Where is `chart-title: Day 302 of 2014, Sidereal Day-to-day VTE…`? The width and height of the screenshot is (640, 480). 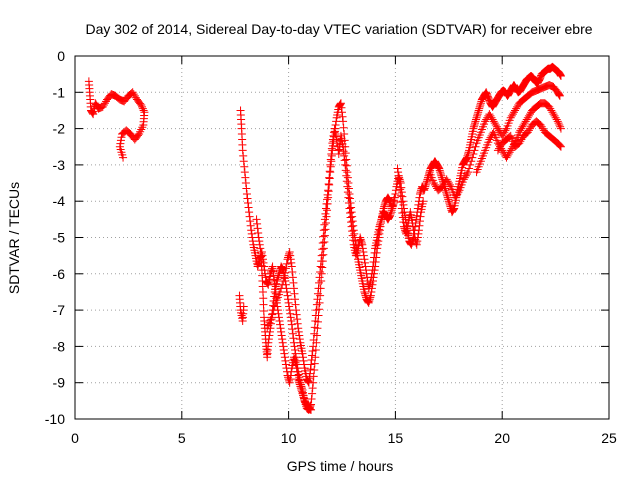
chart-title: Day 302 of 2014, Sidereal Day-to-day VTE… is located at coordinates (338, 29).